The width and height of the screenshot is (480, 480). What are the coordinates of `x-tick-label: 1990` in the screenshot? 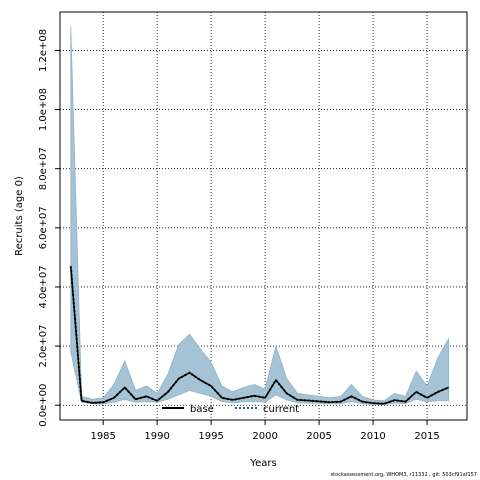 It's located at (156, 436).